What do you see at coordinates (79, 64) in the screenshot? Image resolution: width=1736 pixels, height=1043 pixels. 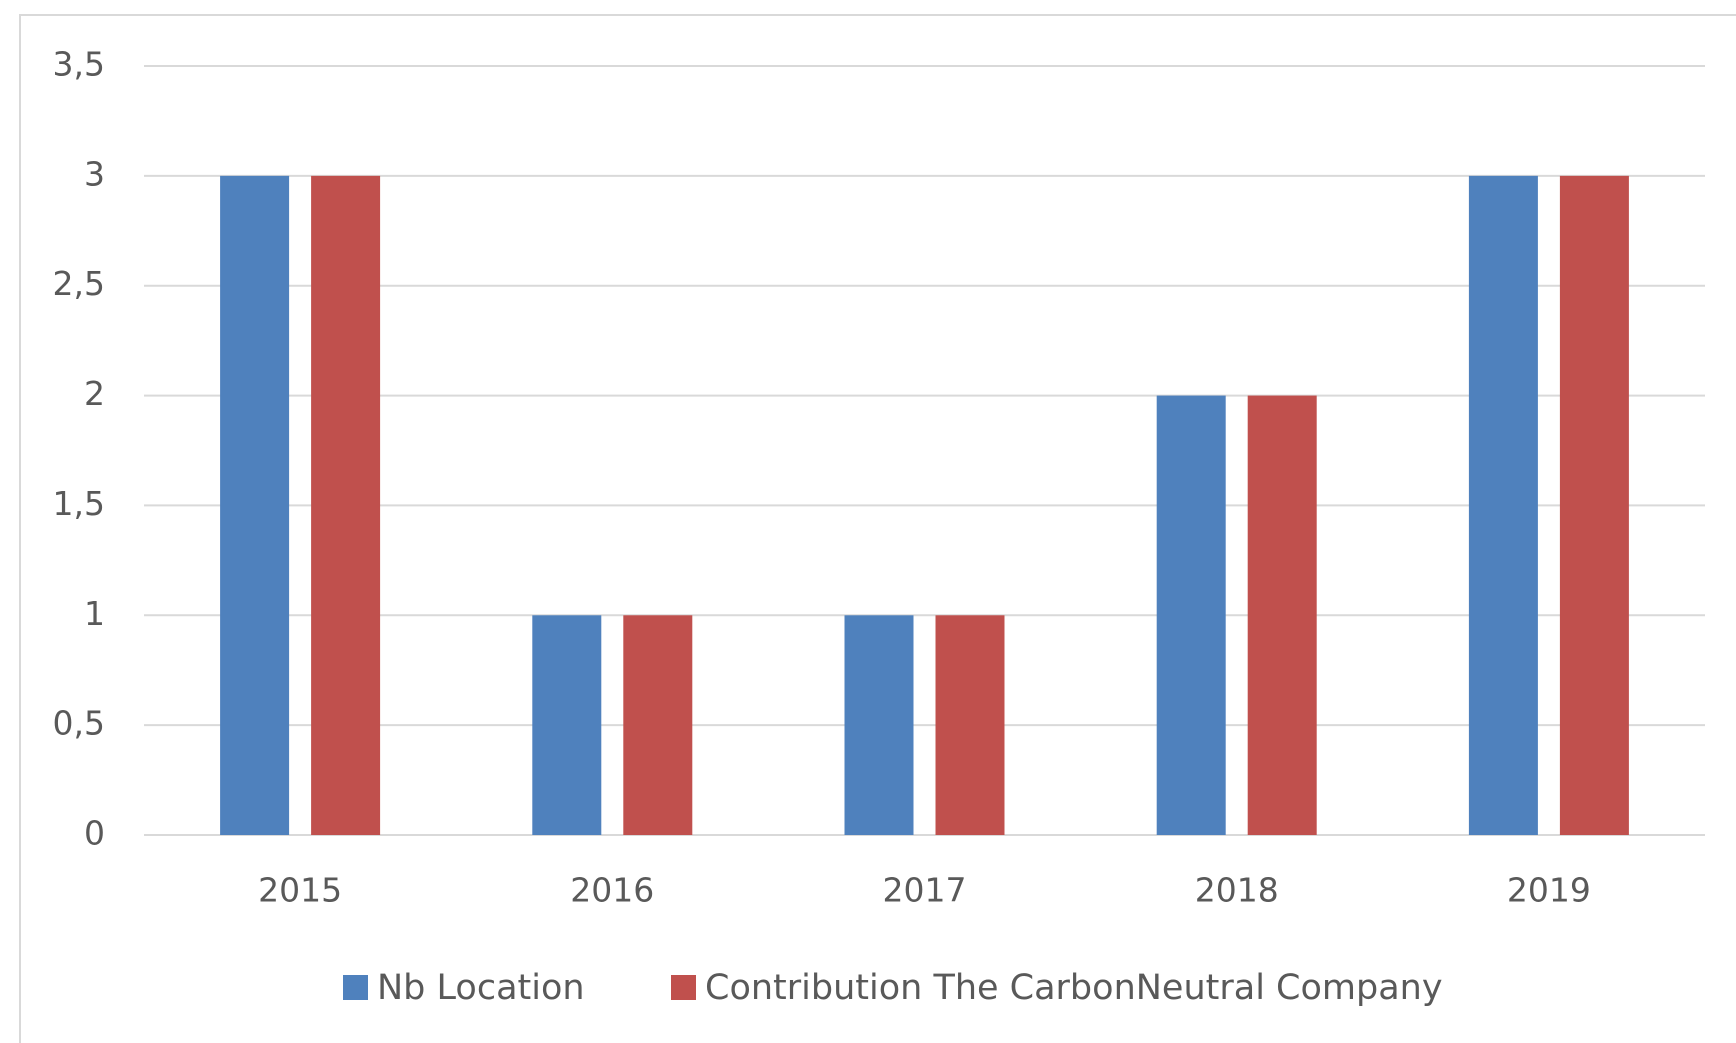 I see `y-tick-label: 3,5` at bounding box center [79, 64].